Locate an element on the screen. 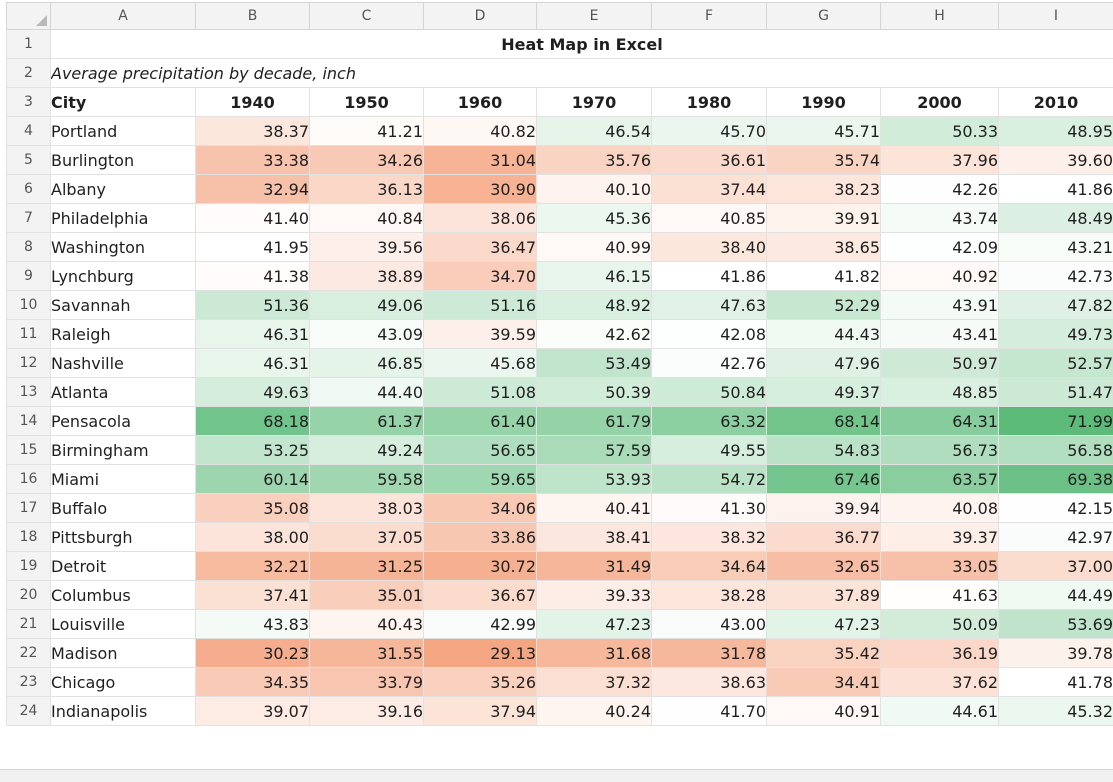 Image resolution: width=1113 pixels, height=782 pixels. row-header: 20 is located at coordinates (29, 595).